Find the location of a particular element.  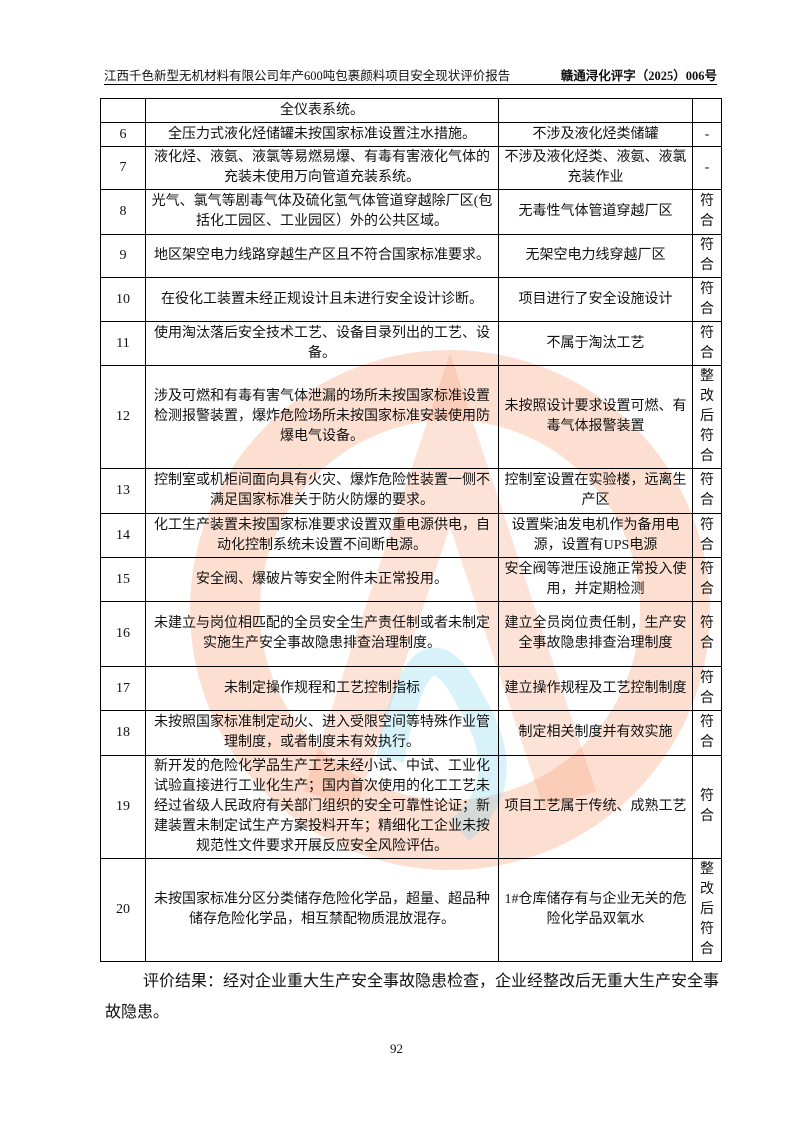

table-row: 9 地区架空电力线路穿越生产区且不符合国家标准要求。 无架空电力线穿越厂区 符合 is located at coordinates (411, 256).